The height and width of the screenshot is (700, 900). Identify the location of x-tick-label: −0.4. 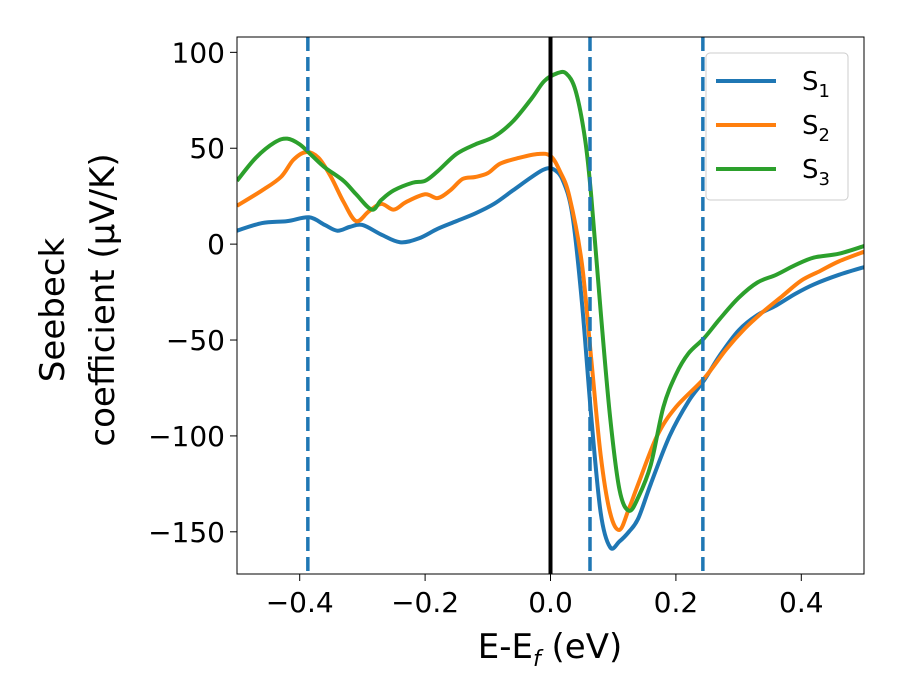
(300, 602).